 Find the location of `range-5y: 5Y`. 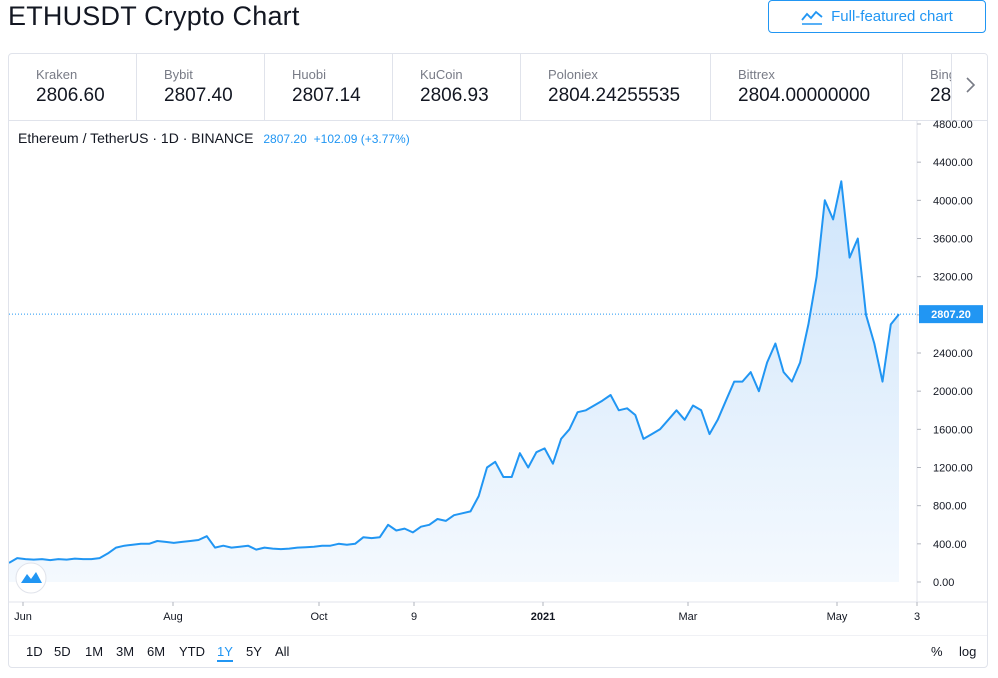

range-5y: 5Y is located at coordinates (254, 651).